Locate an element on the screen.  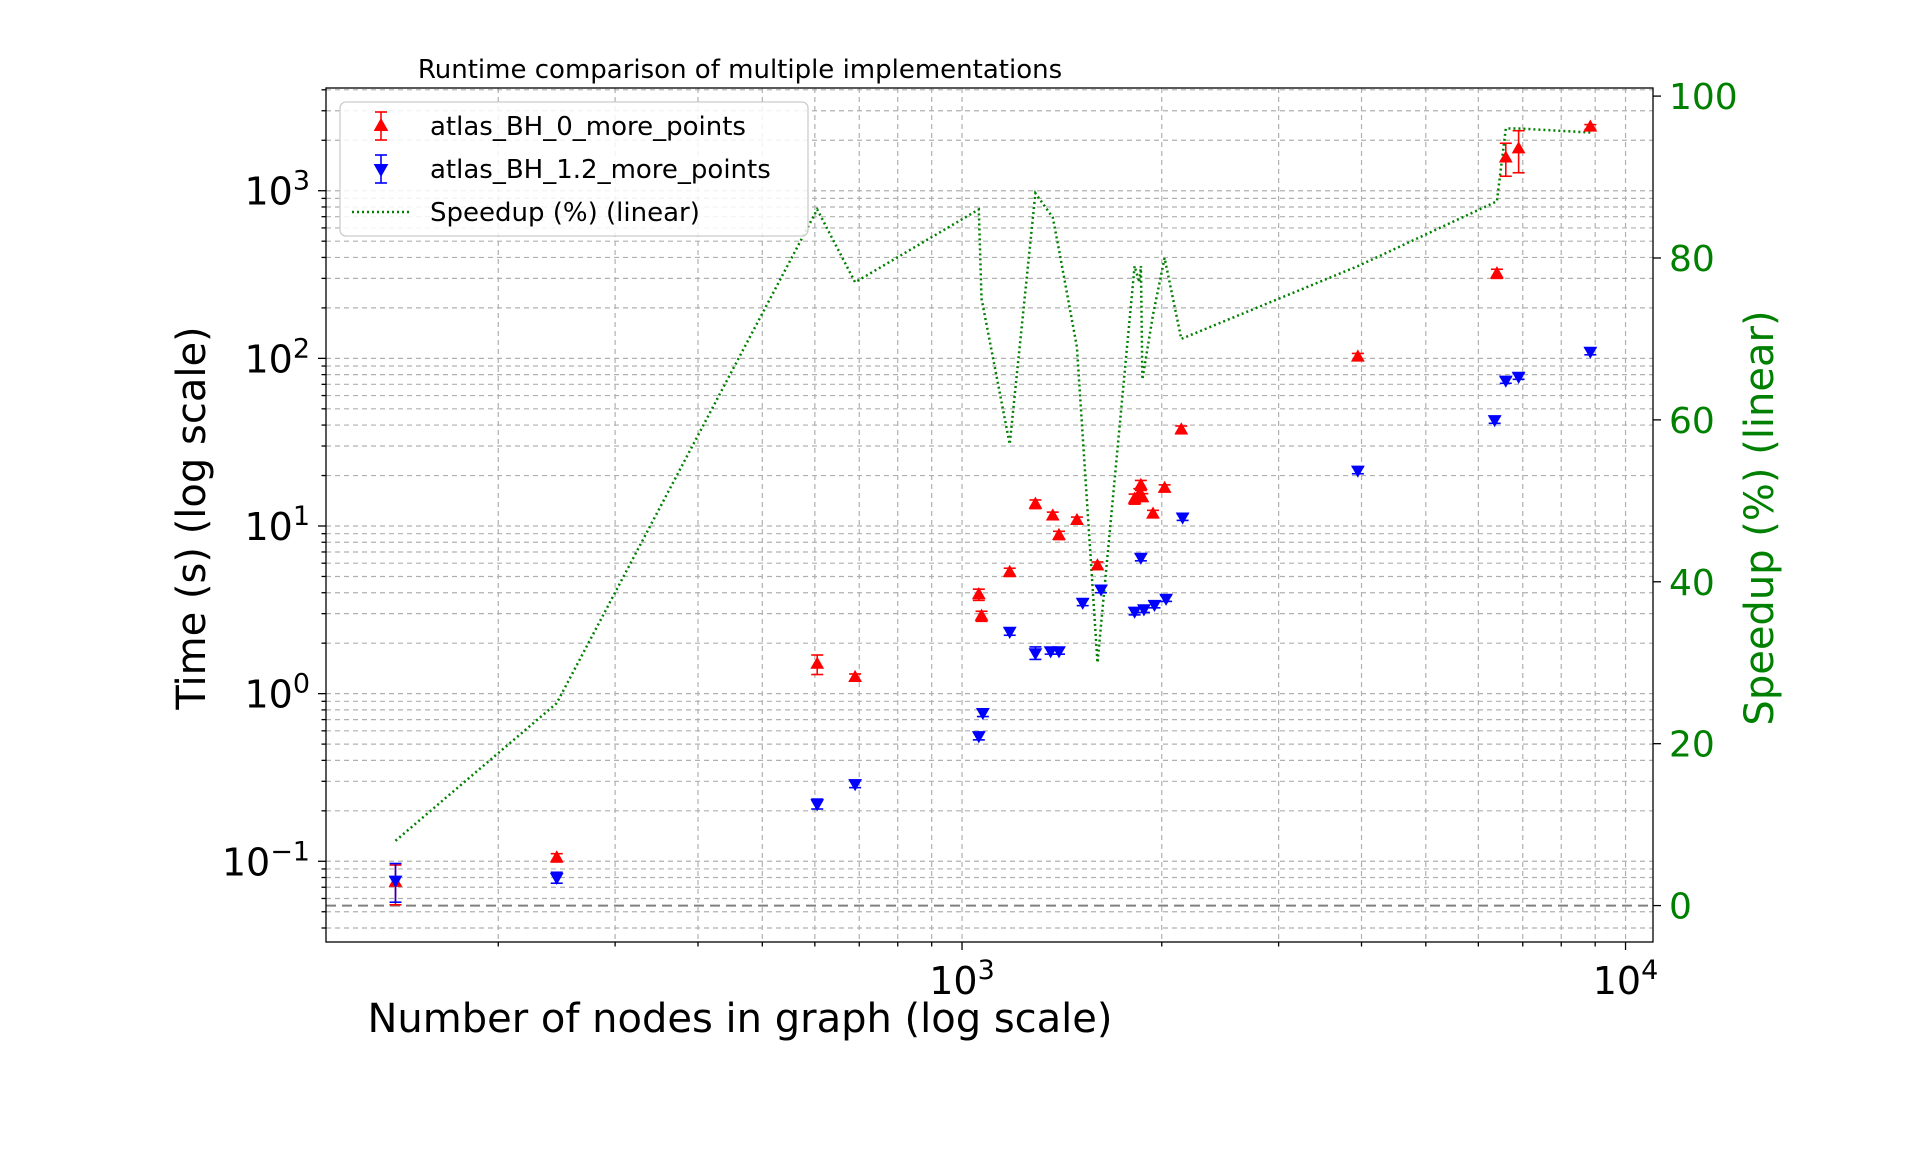
y2-tick-label: 20 is located at coordinates (1692, 745).